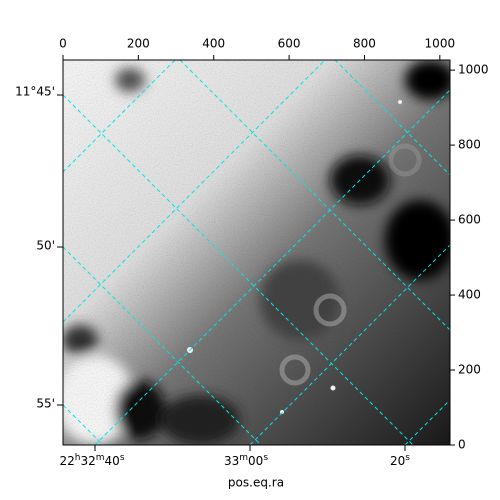  I want to click on x-tick-label: 600, so click(289, 44).